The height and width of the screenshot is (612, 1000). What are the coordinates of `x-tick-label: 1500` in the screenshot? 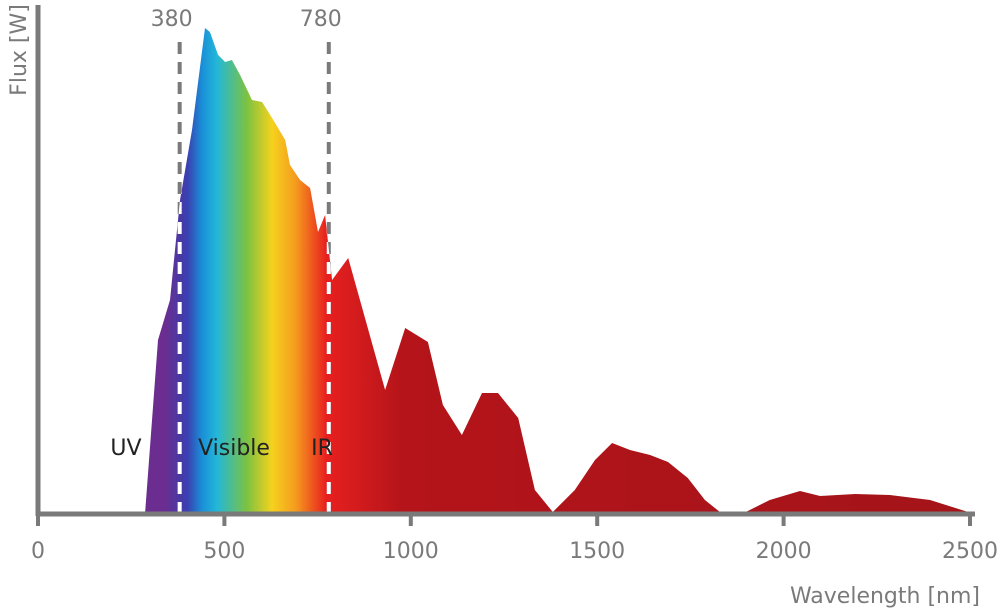 It's located at (597, 551).